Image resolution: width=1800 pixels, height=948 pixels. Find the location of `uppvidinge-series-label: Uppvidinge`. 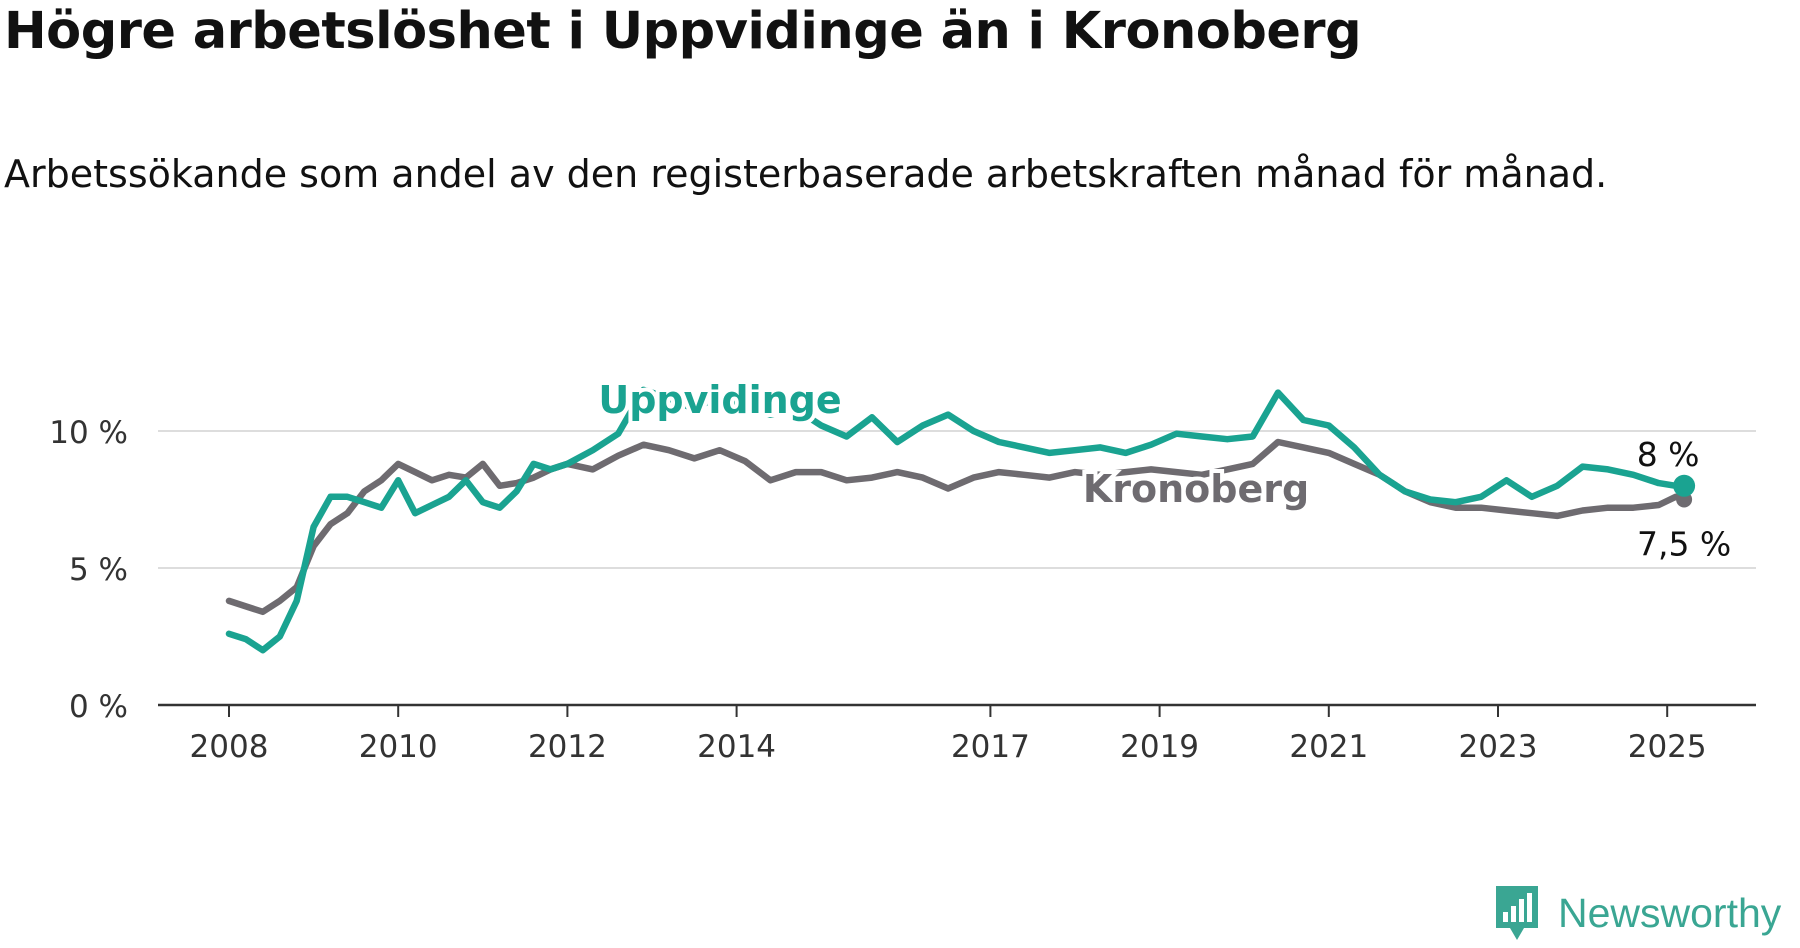

uppvidinge-series-label: Uppvidinge is located at coordinates (719, 400).